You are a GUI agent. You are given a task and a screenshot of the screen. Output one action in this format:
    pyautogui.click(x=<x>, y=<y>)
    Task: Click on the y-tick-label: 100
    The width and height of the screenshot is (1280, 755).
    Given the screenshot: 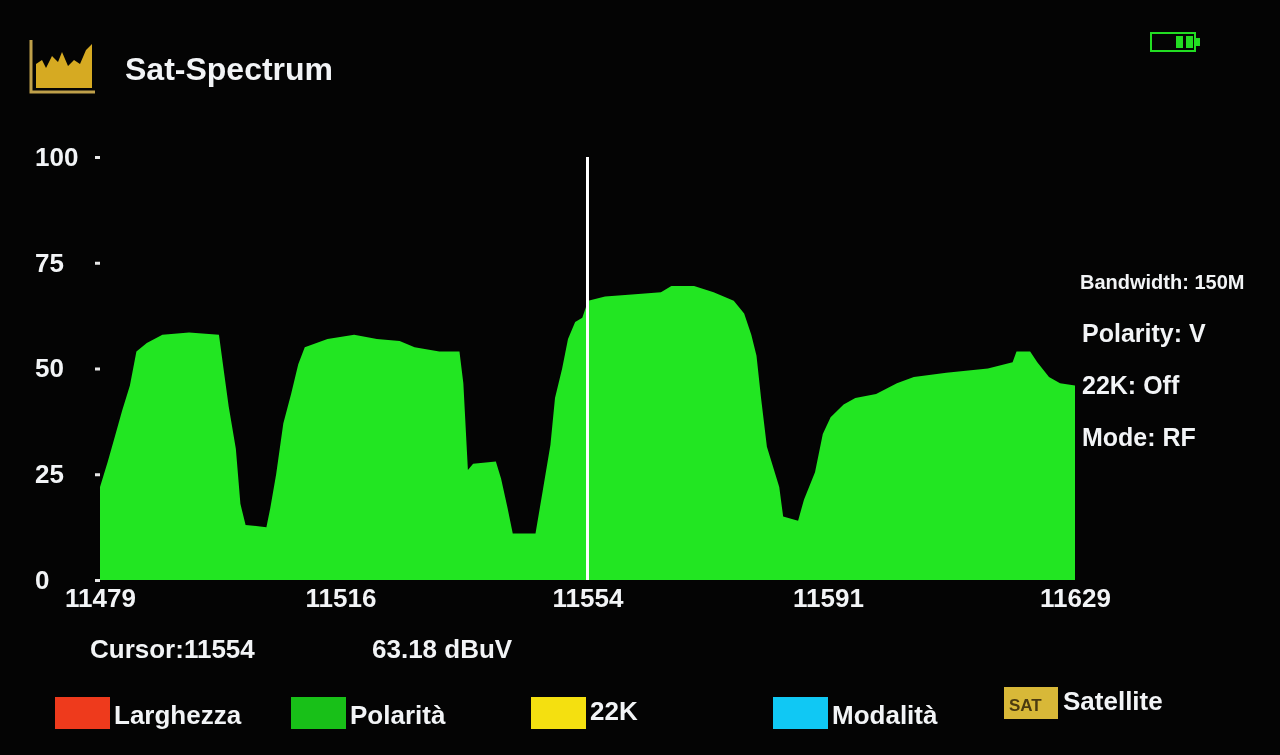 What is the action you would take?
    pyautogui.click(x=57, y=156)
    